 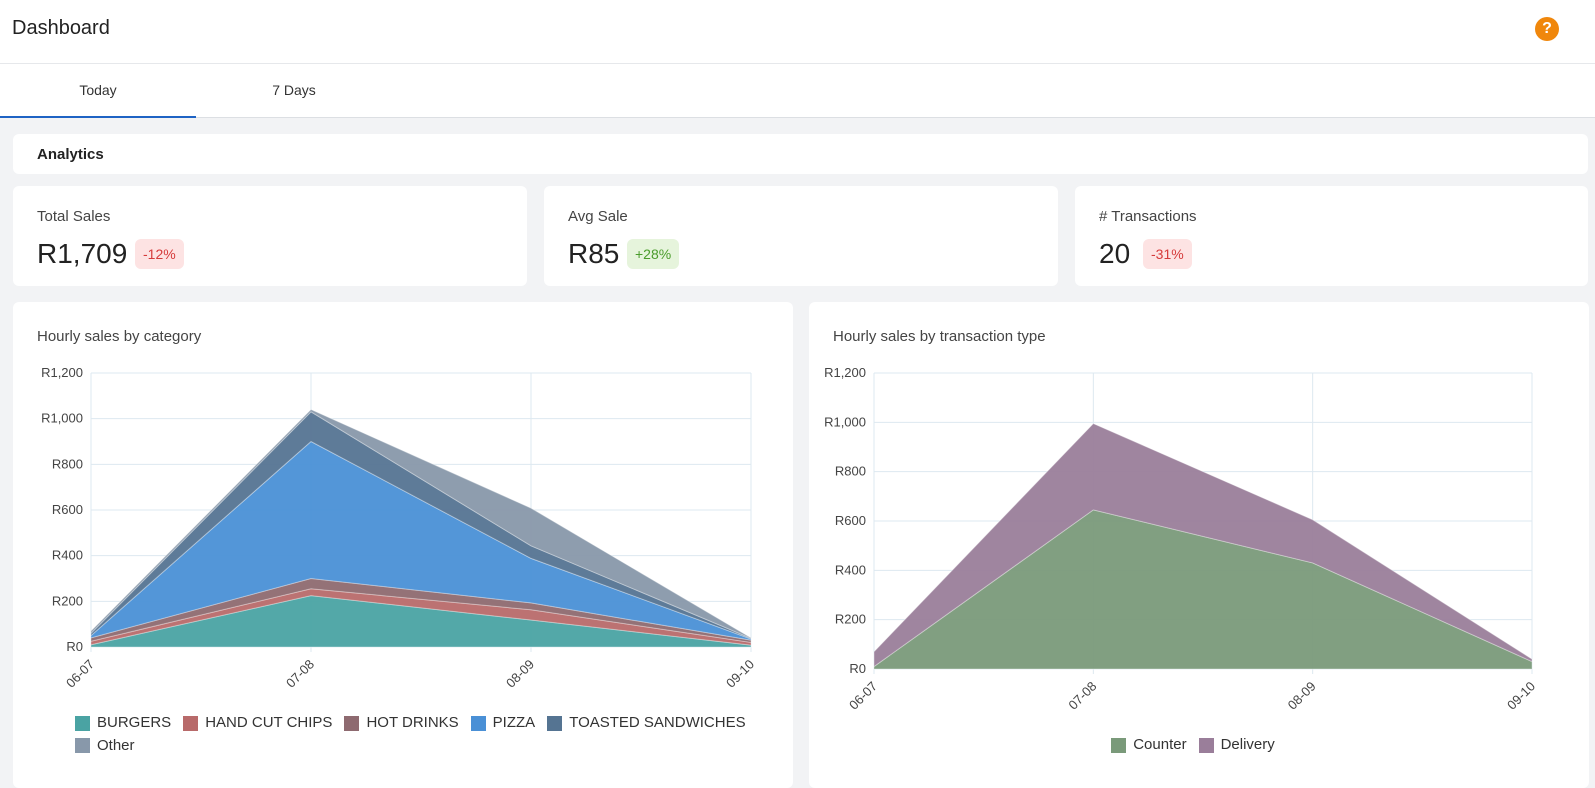 What do you see at coordinates (134, 722) in the screenshot?
I see `legend-label: BURGERS` at bounding box center [134, 722].